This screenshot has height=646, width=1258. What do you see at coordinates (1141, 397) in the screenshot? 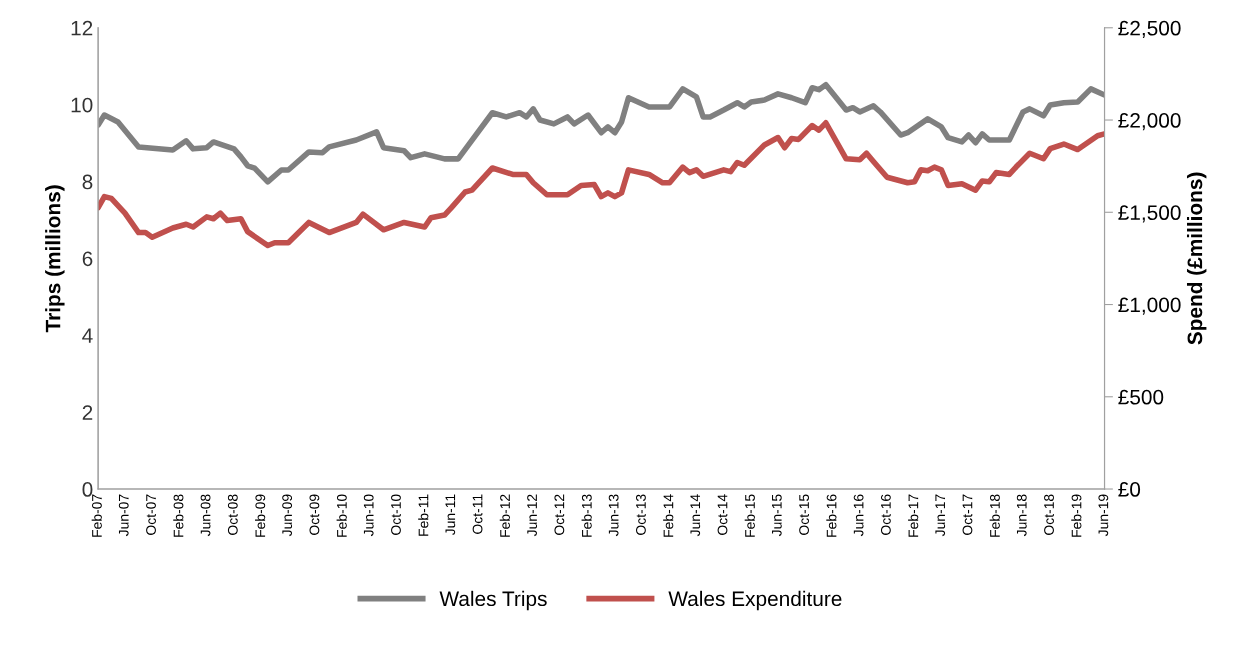
I see `y2-tick-label: £500` at bounding box center [1141, 397].